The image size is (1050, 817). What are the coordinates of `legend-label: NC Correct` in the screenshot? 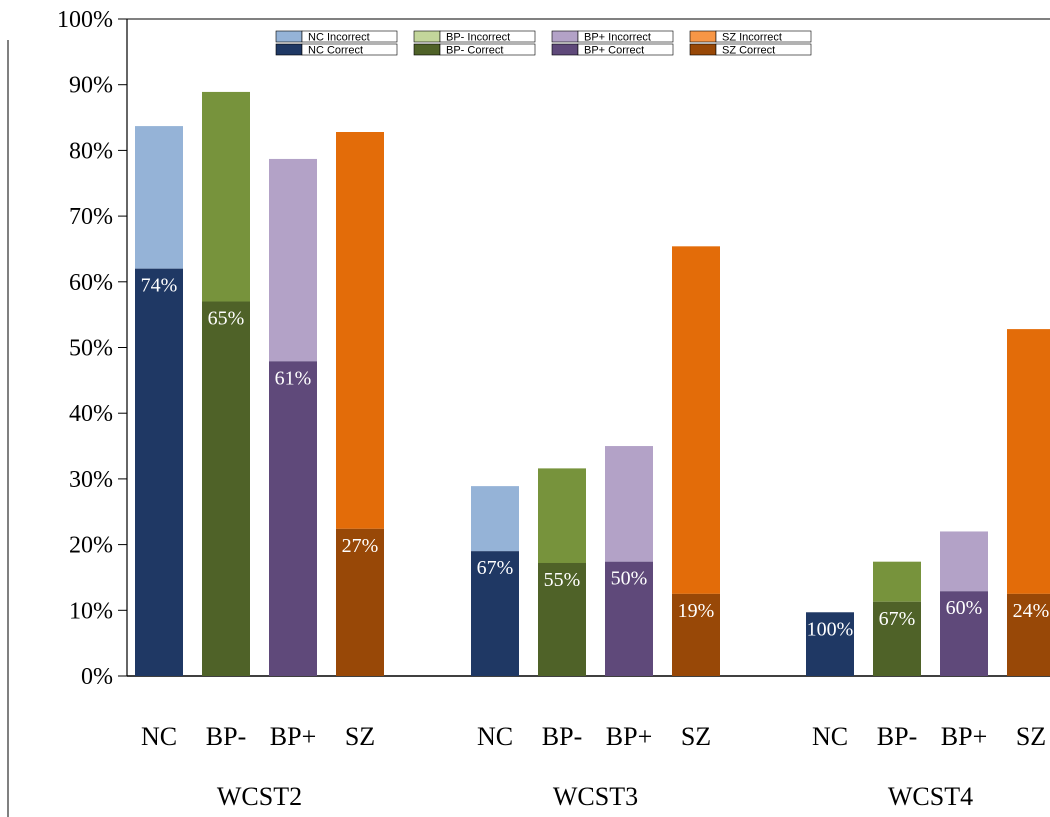 It's located at (335, 51).